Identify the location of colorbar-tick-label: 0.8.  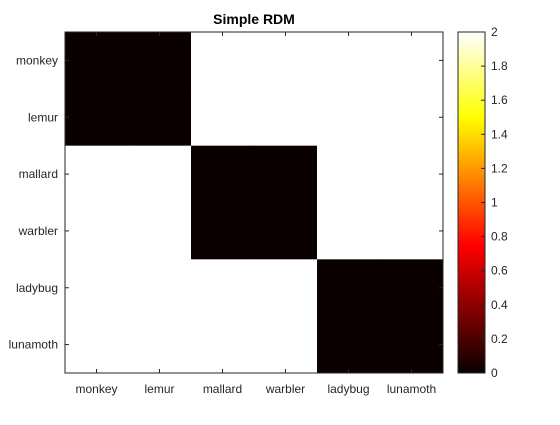
(499, 237).